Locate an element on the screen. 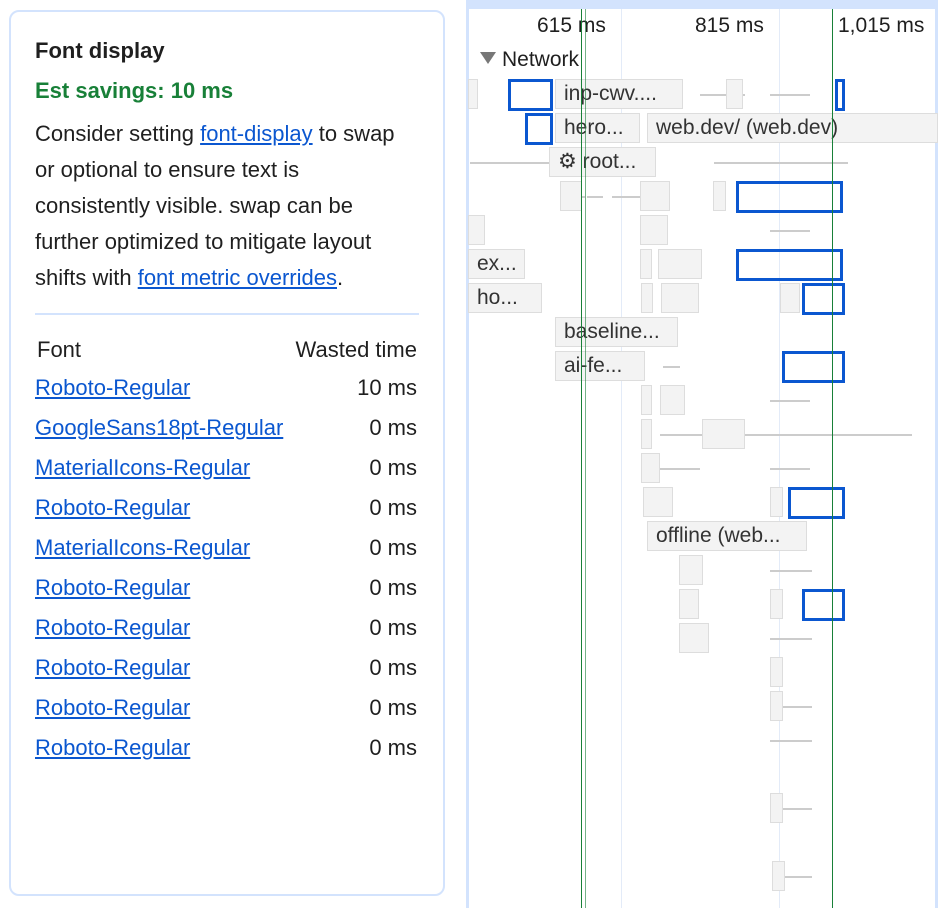 This screenshot has width=938, height=908. table-row: GoogleSans18pt-Regular 0 ms is located at coordinates (227, 431).